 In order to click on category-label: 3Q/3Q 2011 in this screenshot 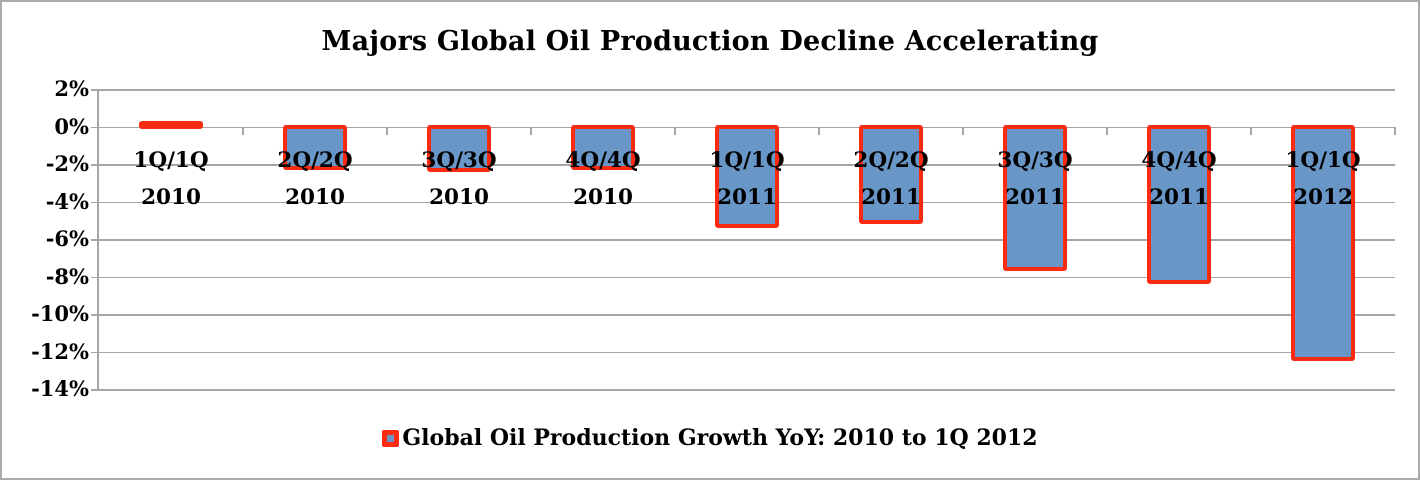, I will do `click(1035, 179)`.